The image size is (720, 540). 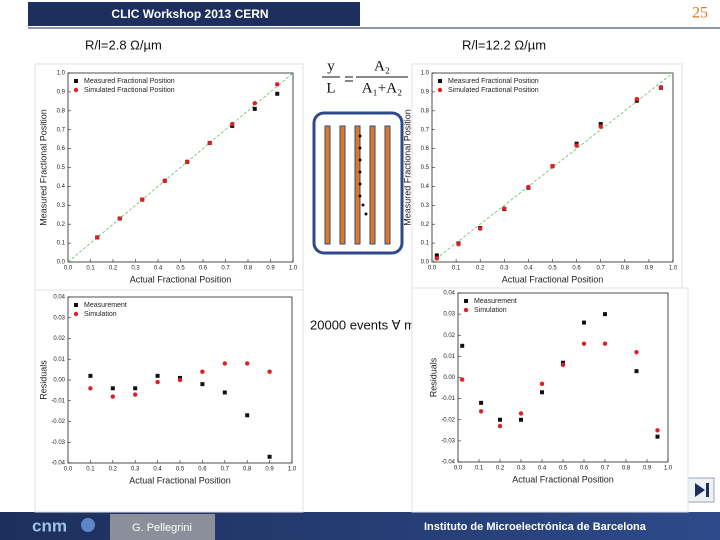 I want to click on legend-label: Measured Fractional Position, so click(x=493, y=81).